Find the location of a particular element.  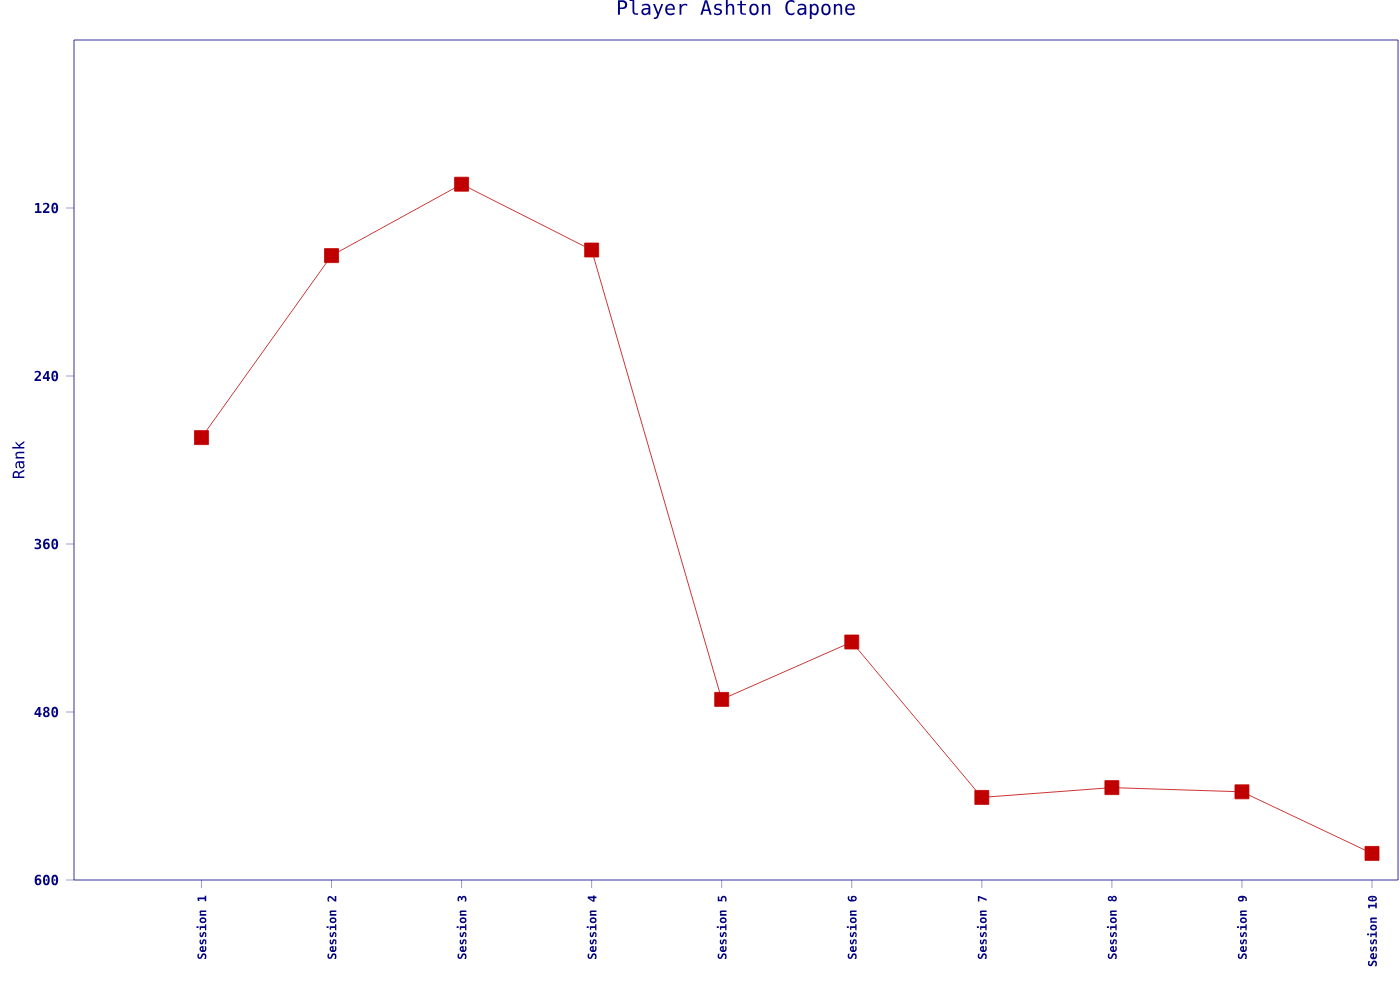

chart-title: Player Ashton Capone is located at coordinates (736, 10).